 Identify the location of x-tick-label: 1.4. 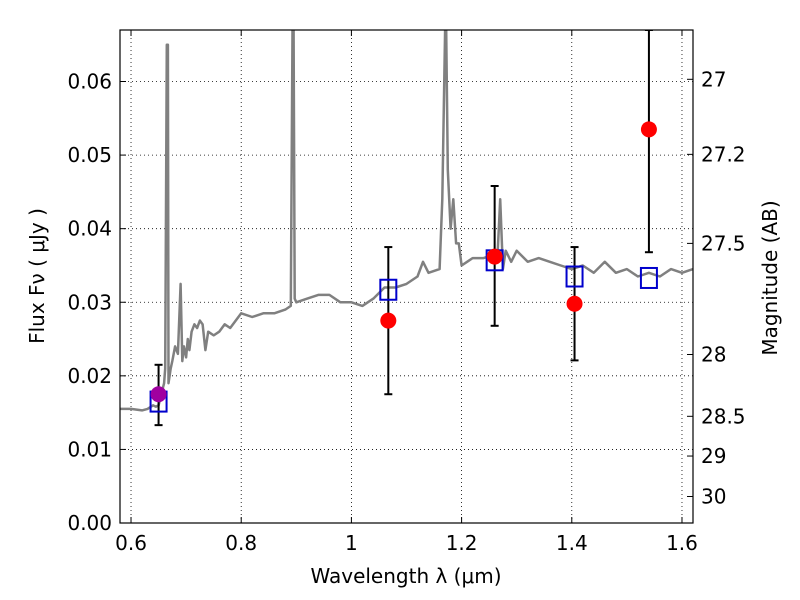
(572, 543).